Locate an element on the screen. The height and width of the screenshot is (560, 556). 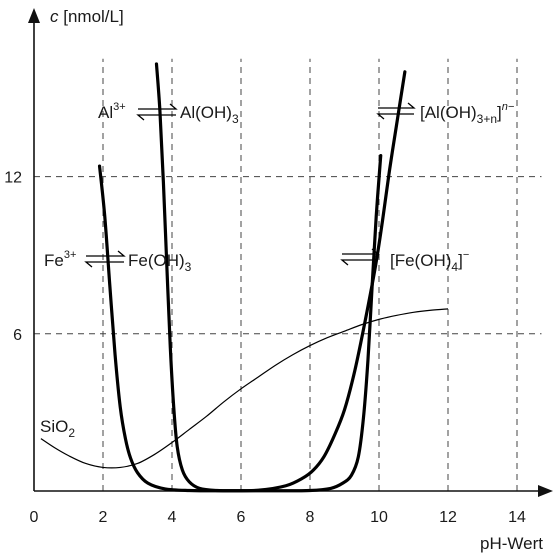
annotation-fe-left: Fe3+ Fe(OH)3 is located at coordinates (118, 261).